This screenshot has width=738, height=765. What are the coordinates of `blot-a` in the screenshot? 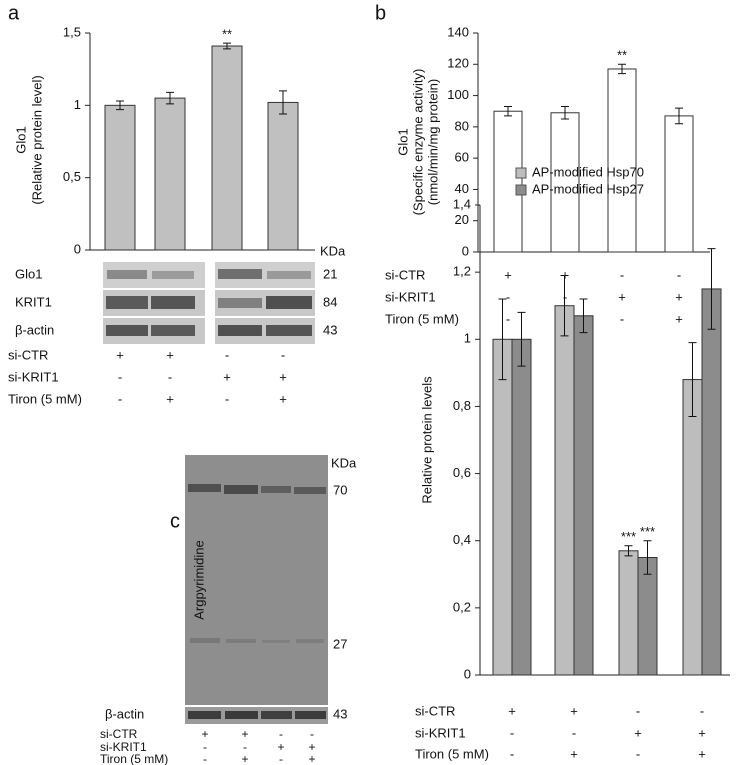 It's located at (209, 303).